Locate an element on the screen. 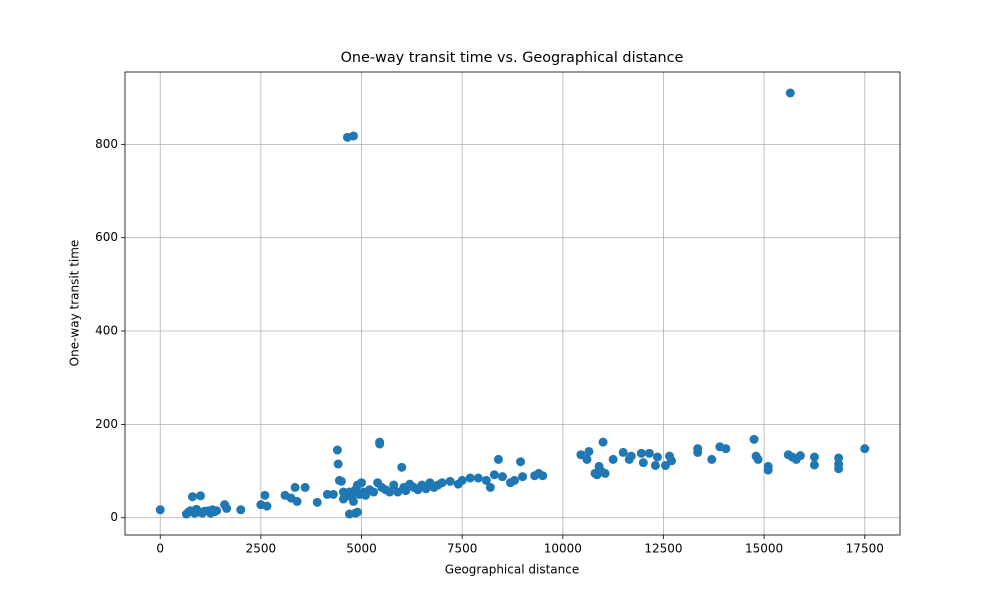 This screenshot has height=600, width=1000. x-tick-label: 17500 is located at coordinates (865, 549).